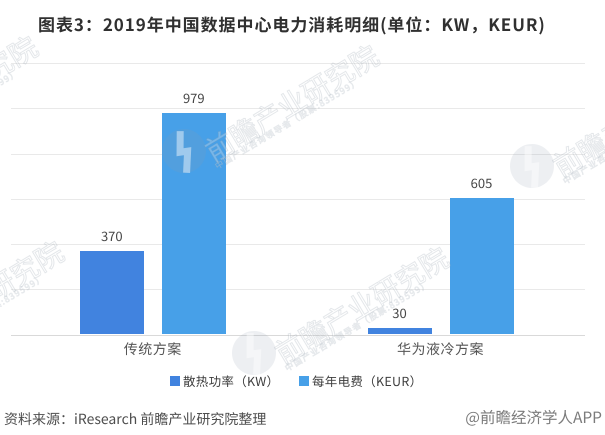 The image size is (605, 435). Describe the element at coordinates (298, 335) in the screenshot. I see `x-axis-line` at that location.